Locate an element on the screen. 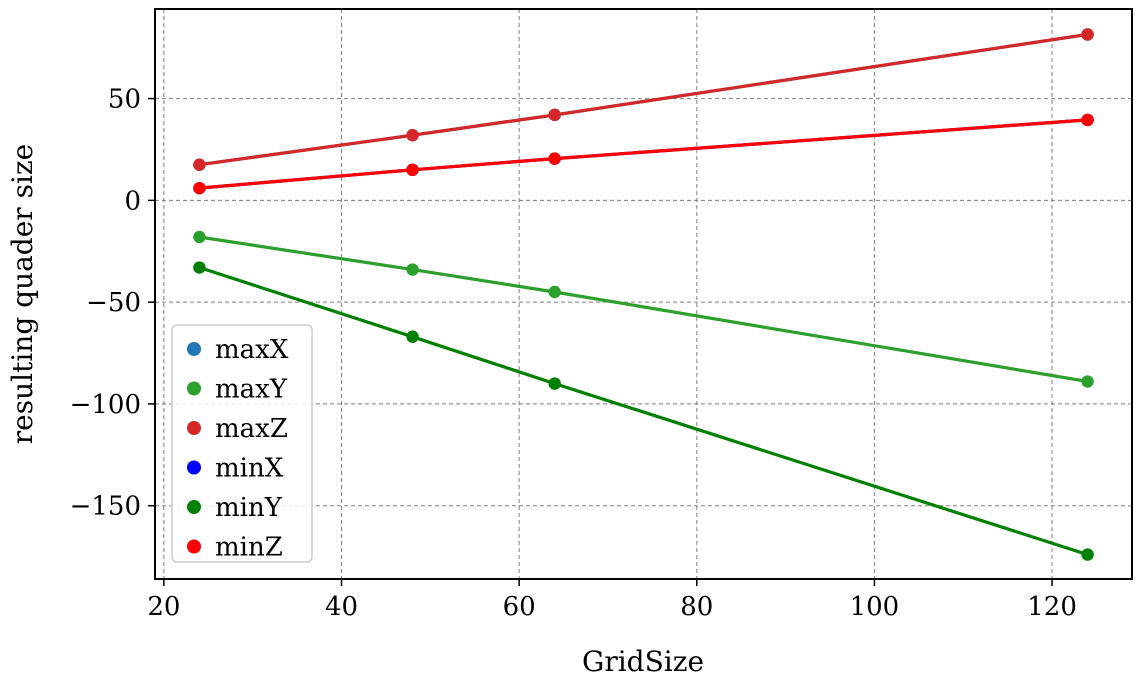 Image resolution: width=1137 pixels, height=682 pixels. y-tick-label: −150 is located at coordinates (105, 507).